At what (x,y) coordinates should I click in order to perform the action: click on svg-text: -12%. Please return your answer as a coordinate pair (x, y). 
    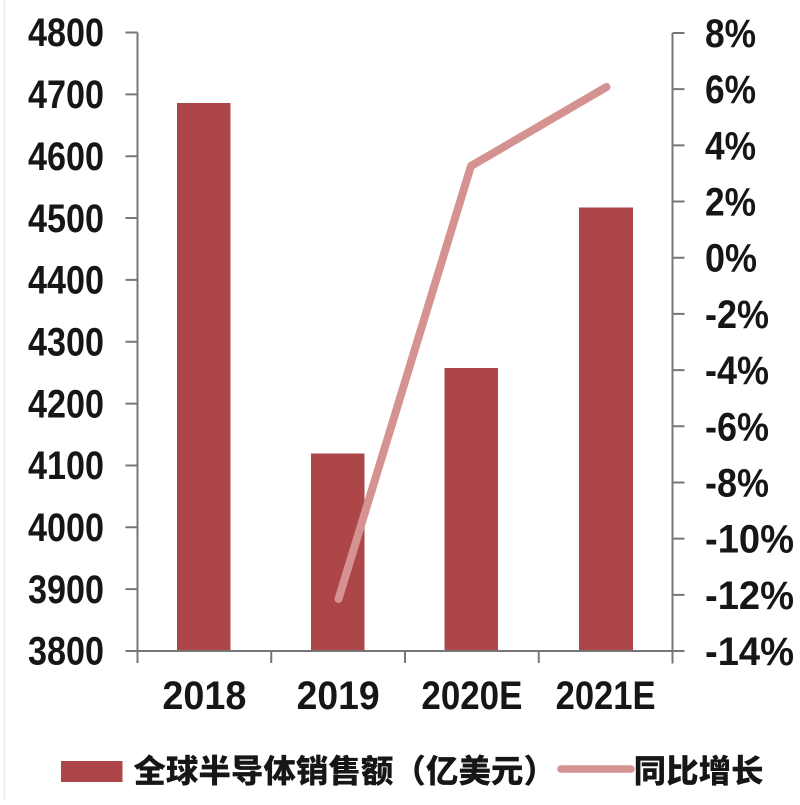
    Looking at the image, I should click on (749, 596).